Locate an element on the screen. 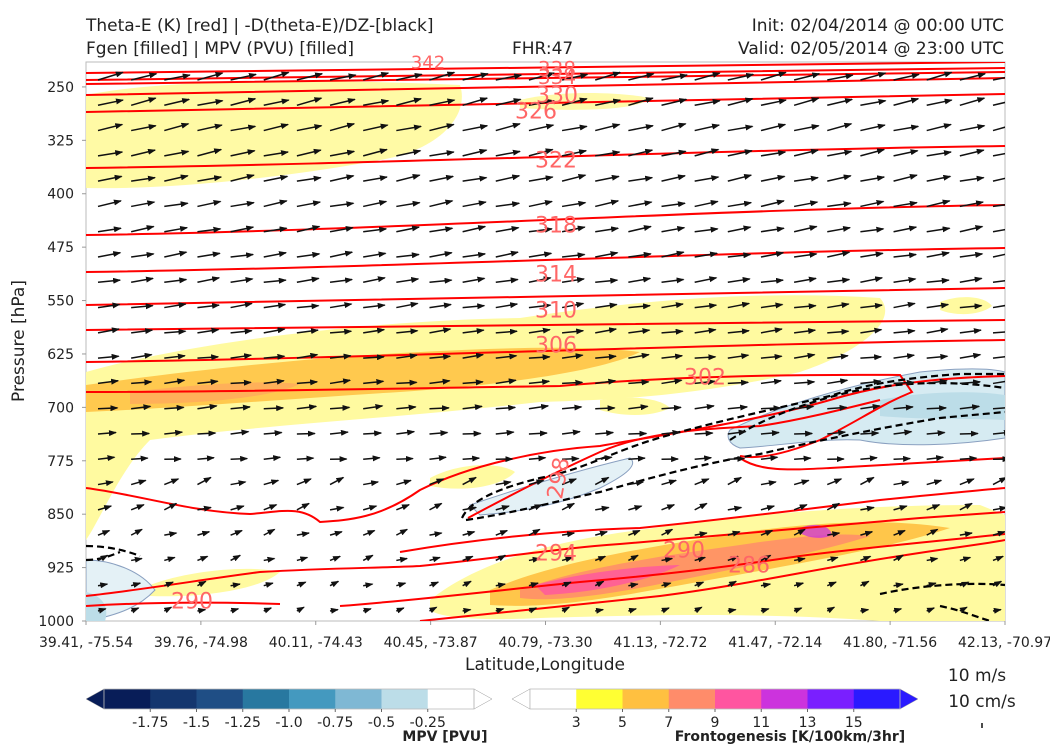 The image size is (1050, 750). theta-e-contour-label: 290 is located at coordinates (684, 551).